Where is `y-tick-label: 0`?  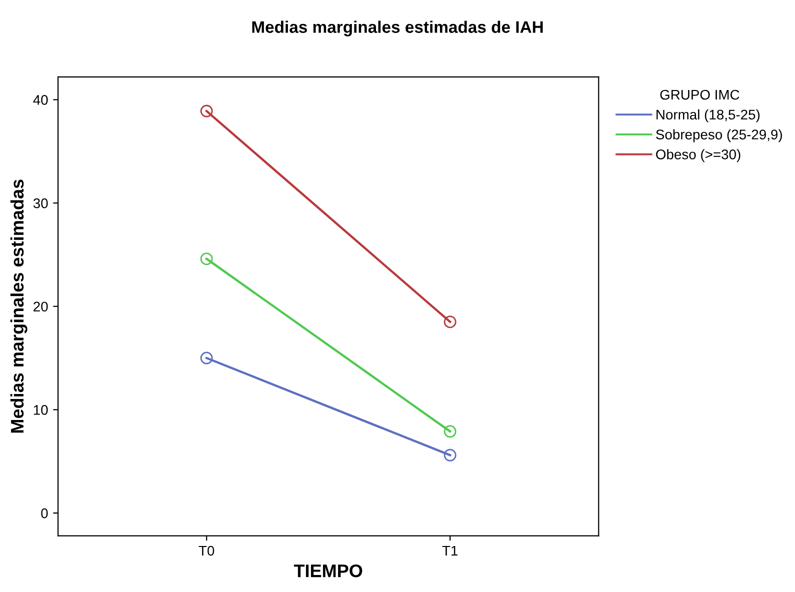
y-tick-label: 0 is located at coordinates (44, 513).